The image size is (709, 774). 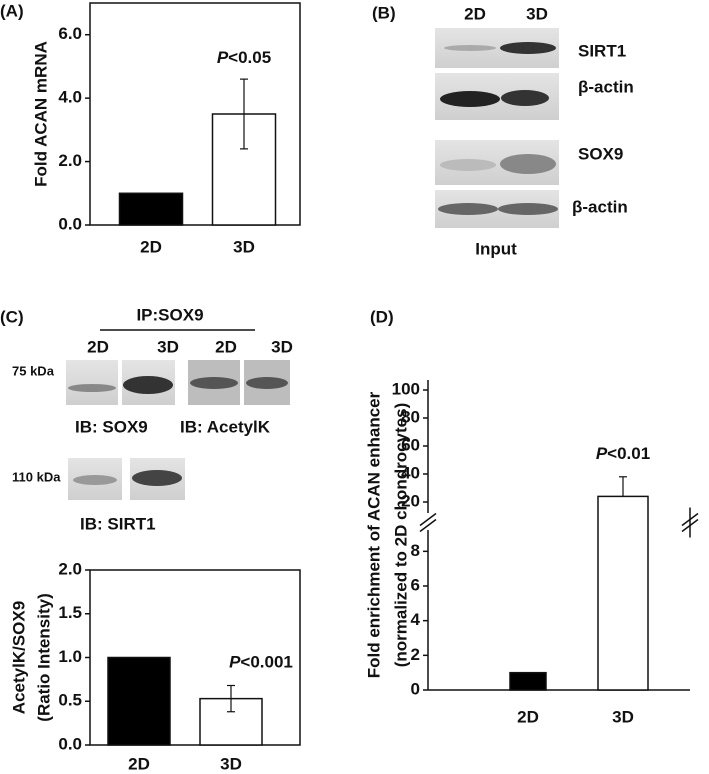 What do you see at coordinates (33, 370) in the screenshot?
I see `size-label: 75 kDa` at bounding box center [33, 370].